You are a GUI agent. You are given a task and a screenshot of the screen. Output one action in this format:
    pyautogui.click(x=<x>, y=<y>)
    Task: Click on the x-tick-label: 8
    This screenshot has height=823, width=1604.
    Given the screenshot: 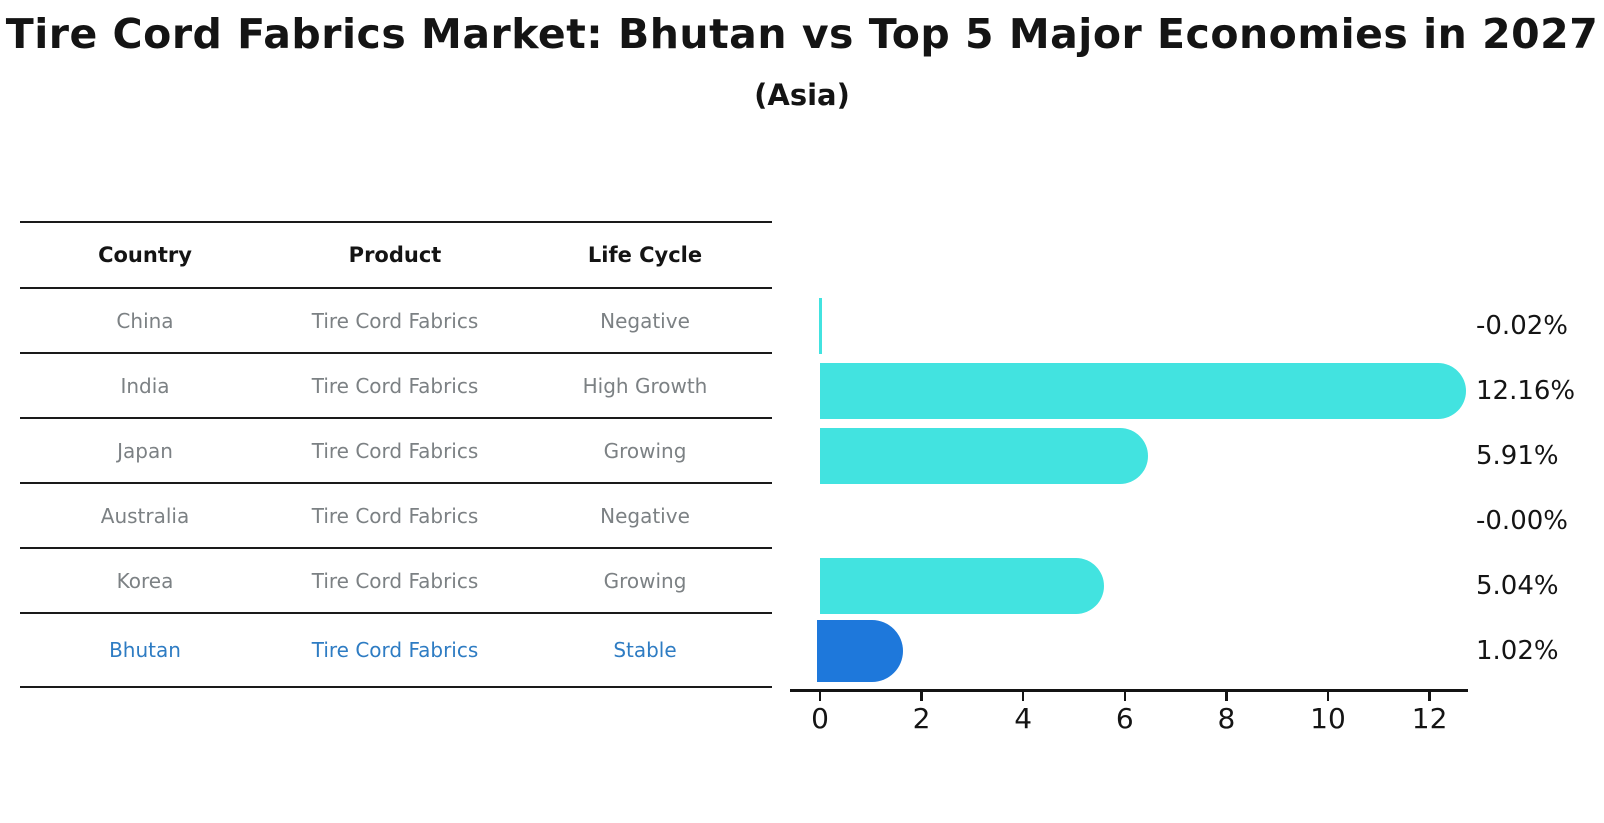 What is the action you would take?
    pyautogui.click(x=1226, y=718)
    